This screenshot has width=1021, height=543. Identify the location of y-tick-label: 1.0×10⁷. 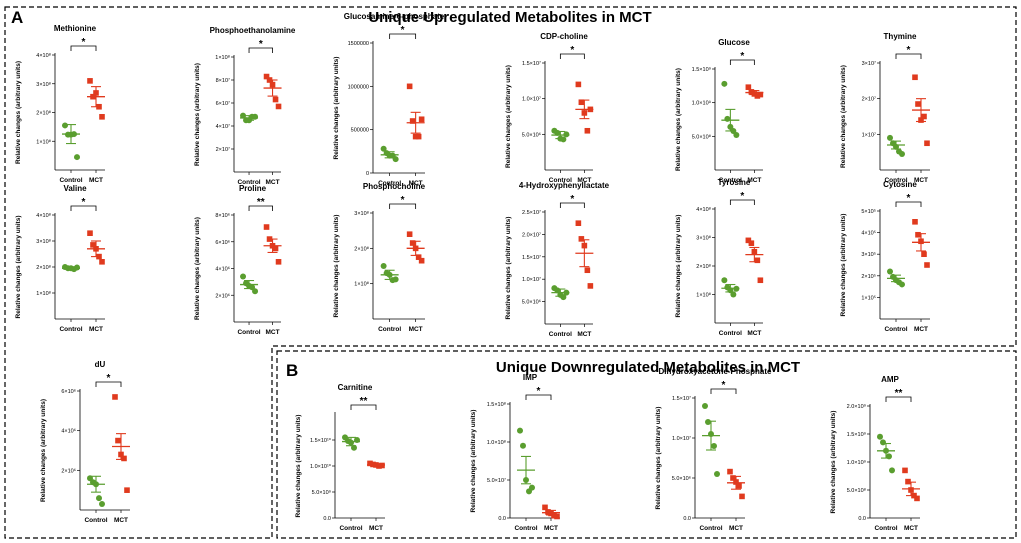
(531, 99).